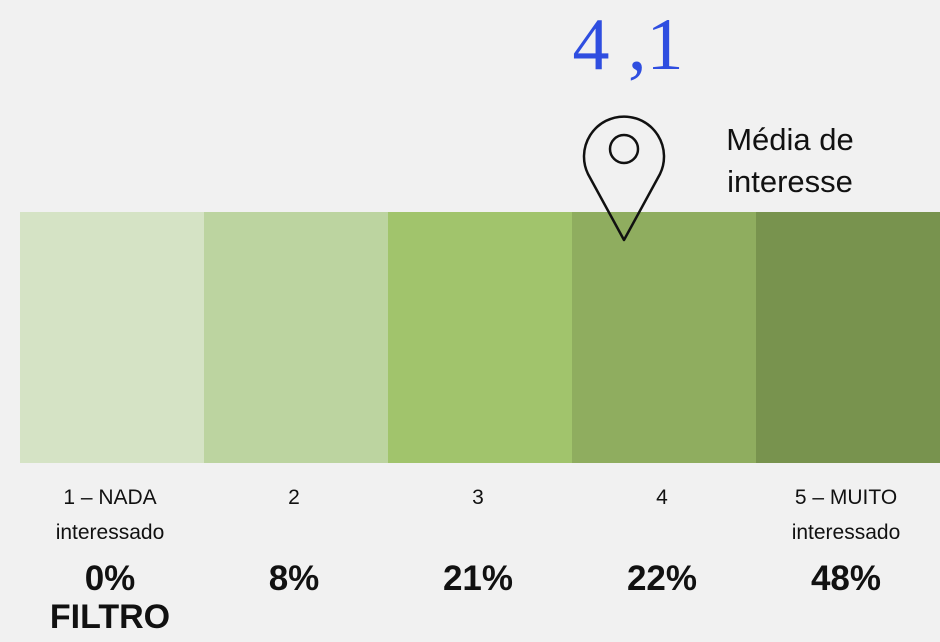  I want to click on mean-label: interesse, so click(790, 181).